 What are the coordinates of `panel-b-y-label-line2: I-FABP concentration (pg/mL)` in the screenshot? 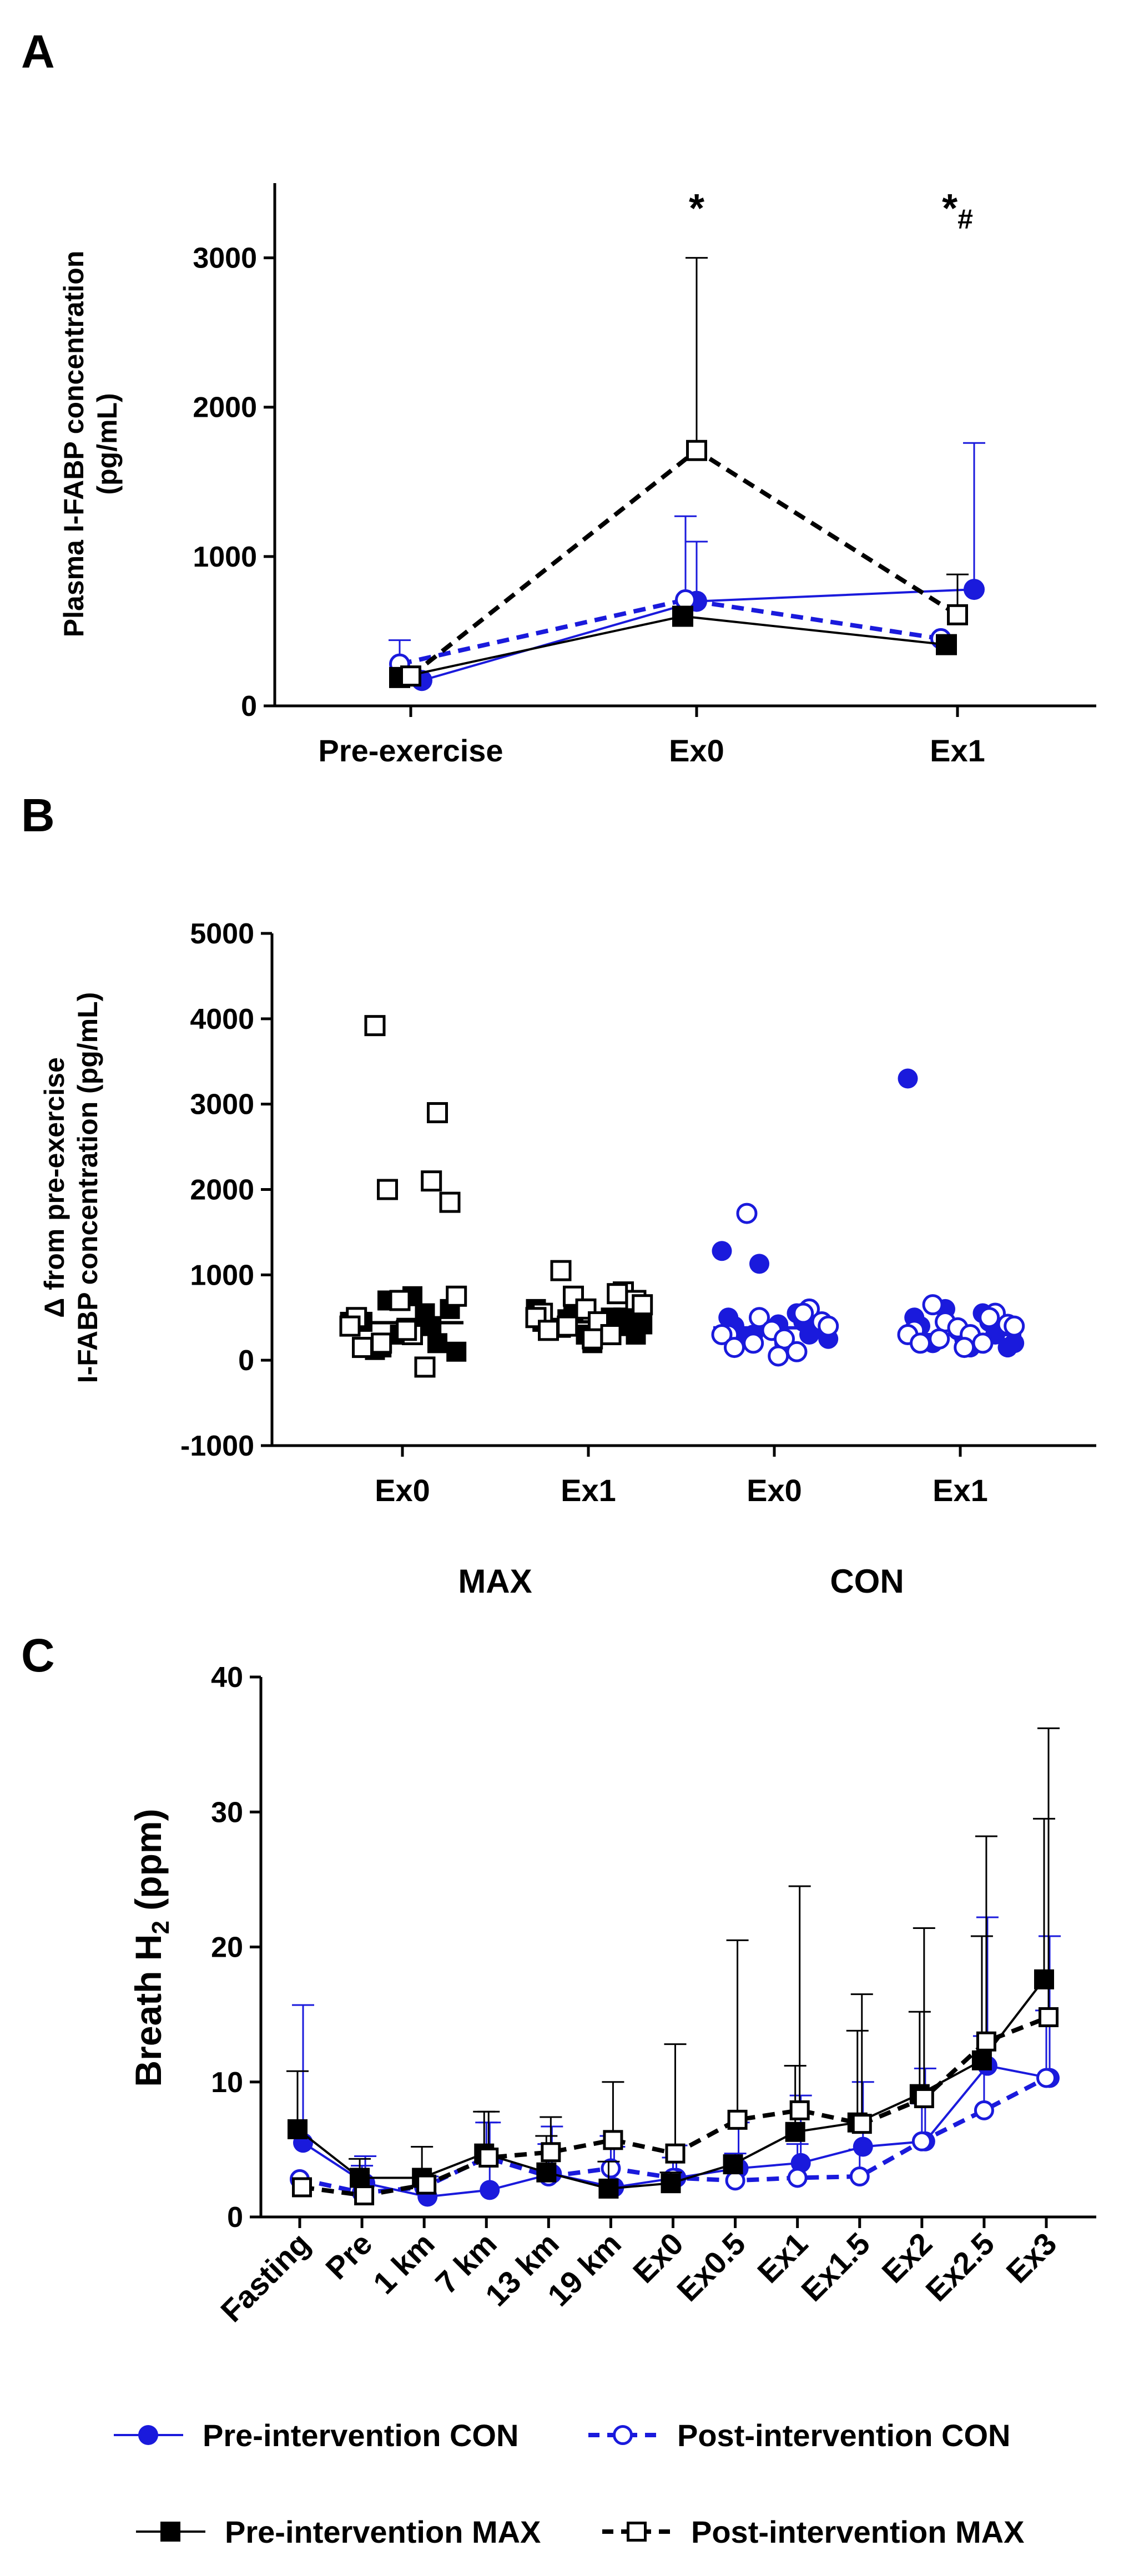 It's located at (87, 1187).